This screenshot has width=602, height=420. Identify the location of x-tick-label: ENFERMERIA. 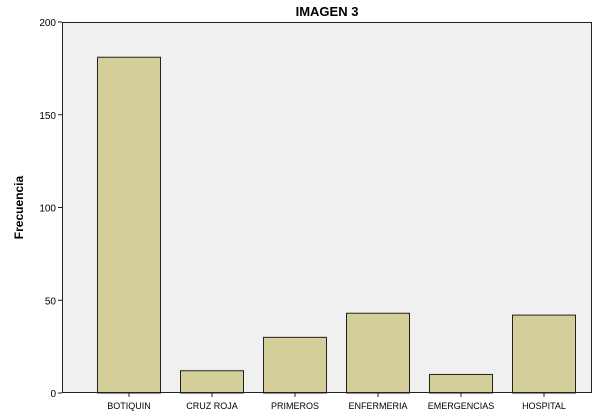
(377, 406).